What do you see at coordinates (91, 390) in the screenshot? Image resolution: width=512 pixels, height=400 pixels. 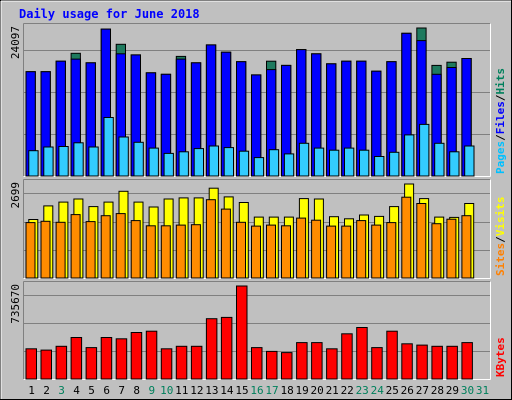 I see `x-tick-label-day-5: 5` at bounding box center [91, 390].